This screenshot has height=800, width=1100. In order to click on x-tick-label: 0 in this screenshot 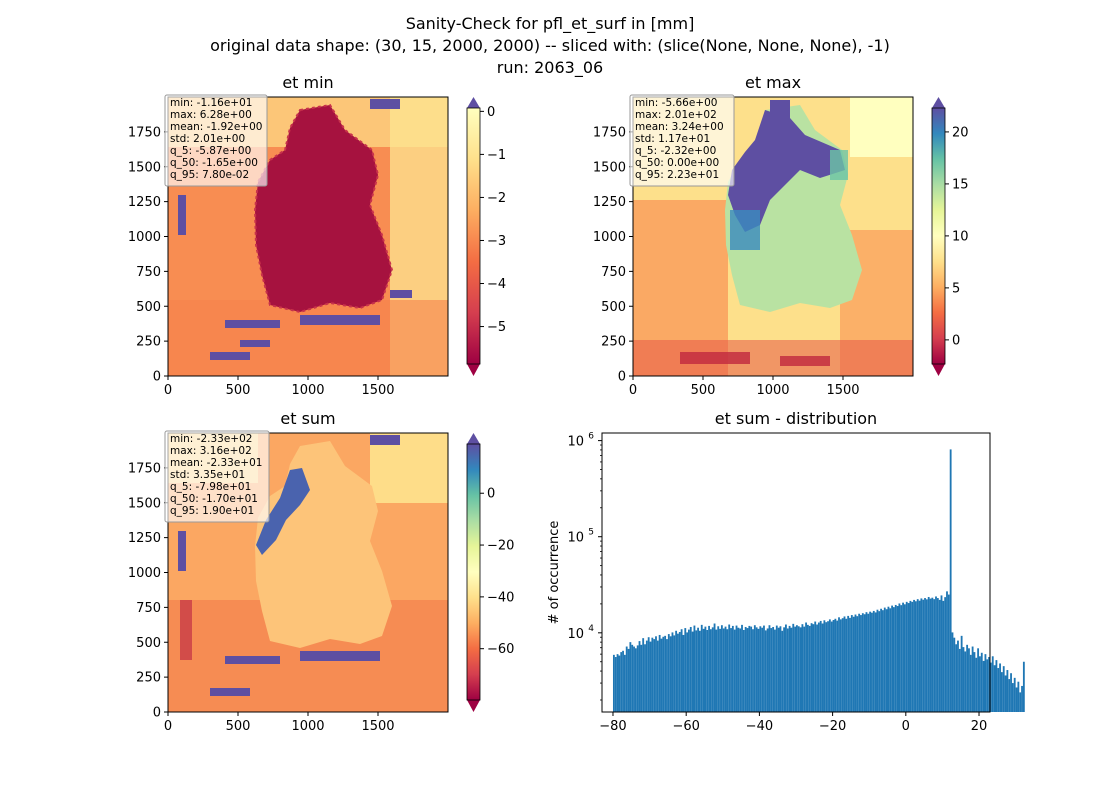, I will do `click(168, 726)`.